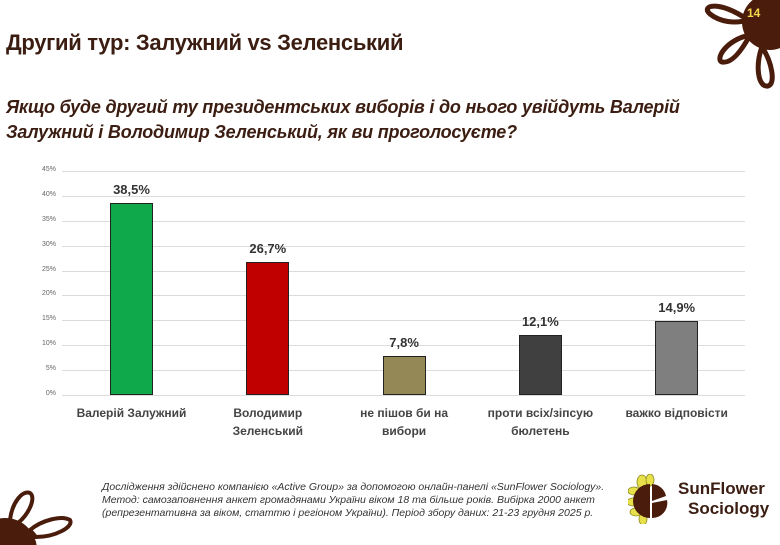 Image resolution: width=780 pixels, height=545 pixels. What do you see at coordinates (48, 194) in the screenshot?
I see `y-axis-tick-label: 40%` at bounding box center [48, 194].